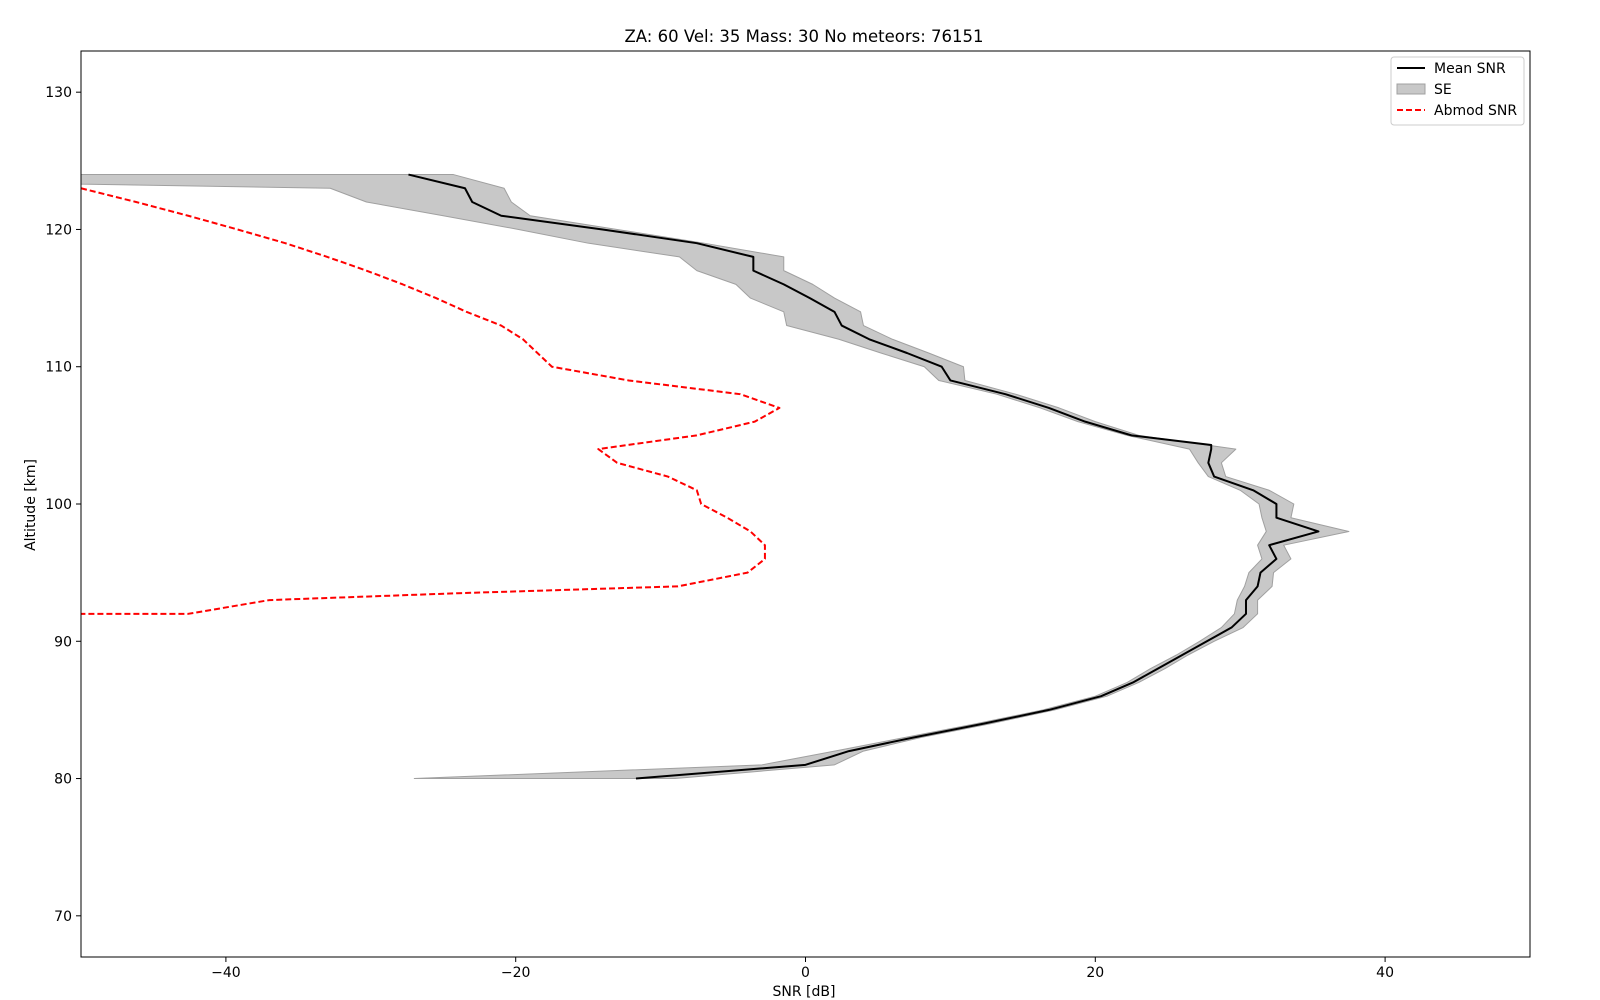 This screenshot has width=1600, height=1000. I want to click on legend-box, so click(1457, 91).